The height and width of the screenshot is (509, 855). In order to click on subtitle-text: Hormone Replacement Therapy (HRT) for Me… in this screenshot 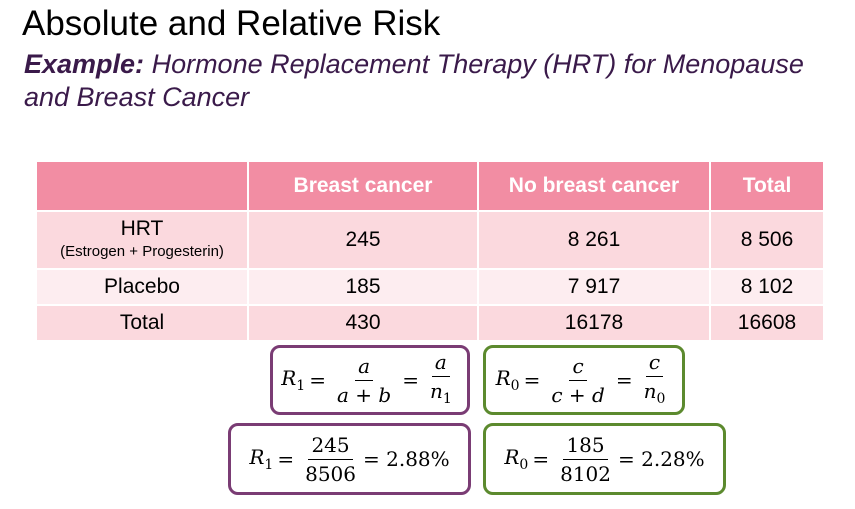, I will do `click(414, 80)`.